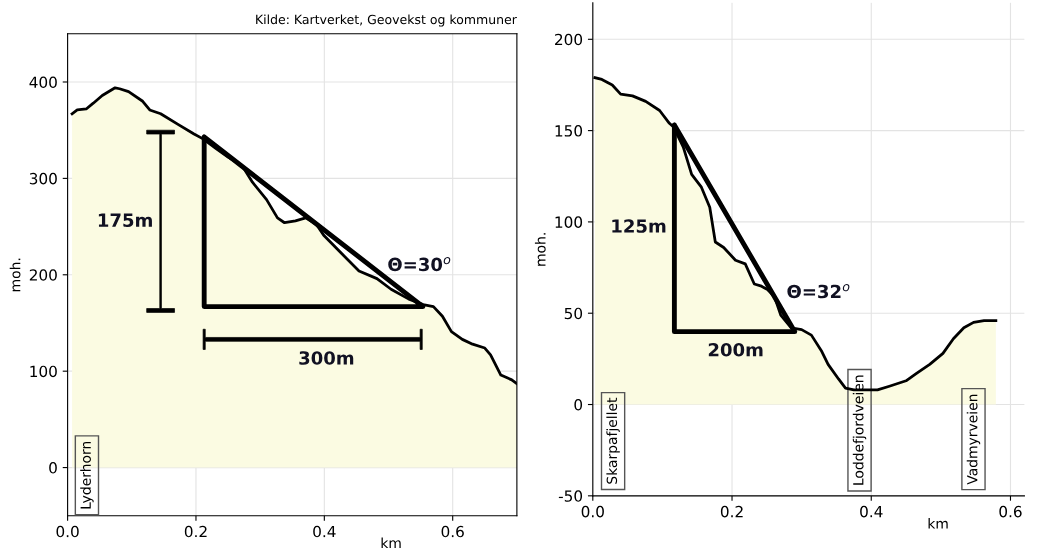 The image size is (1040, 554). Describe the element at coordinates (613, 440) in the screenshot. I see `annotation: Skarpafjellet` at that location.